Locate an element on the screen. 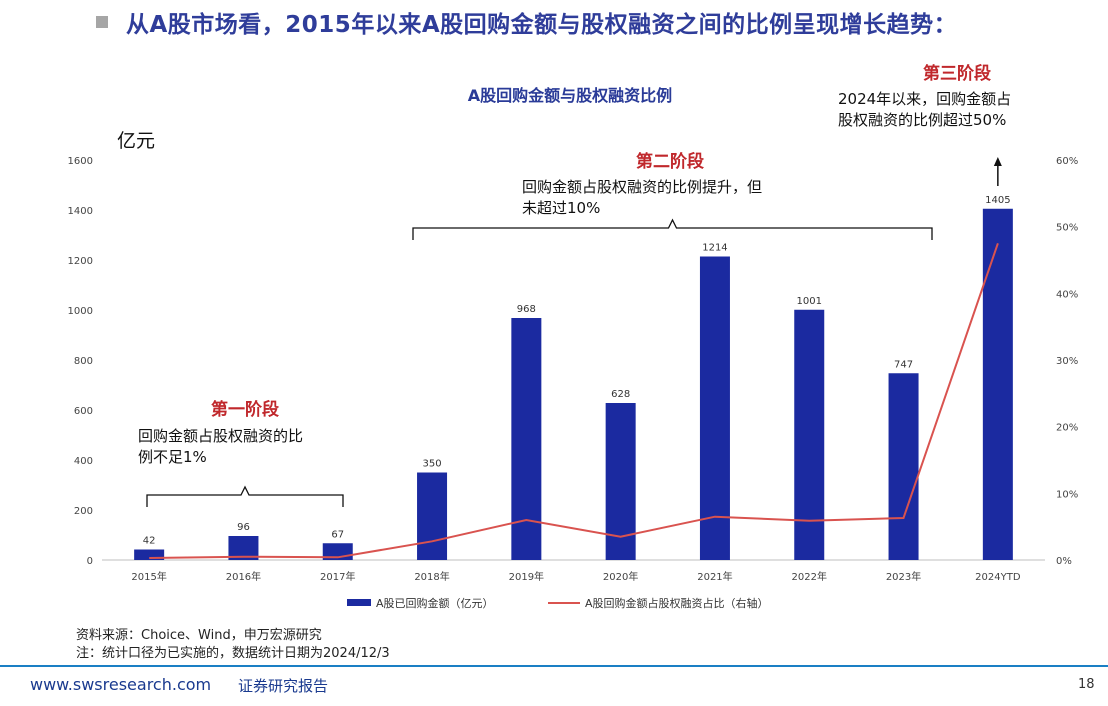 The height and width of the screenshot is (706, 1108). stage3-title: 第三阶段 is located at coordinates (957, 73).